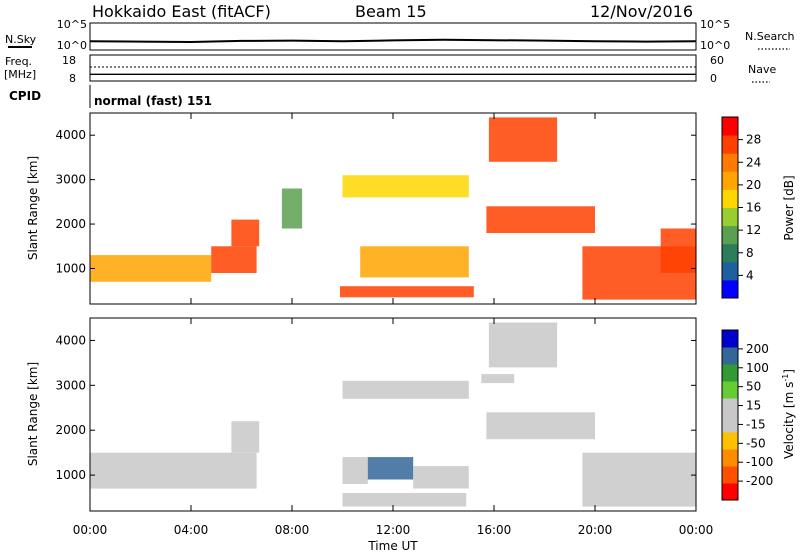 This screenshot has width=800, height=554. I want to click on nave-tick-bottom: 0, so click(713, 78).